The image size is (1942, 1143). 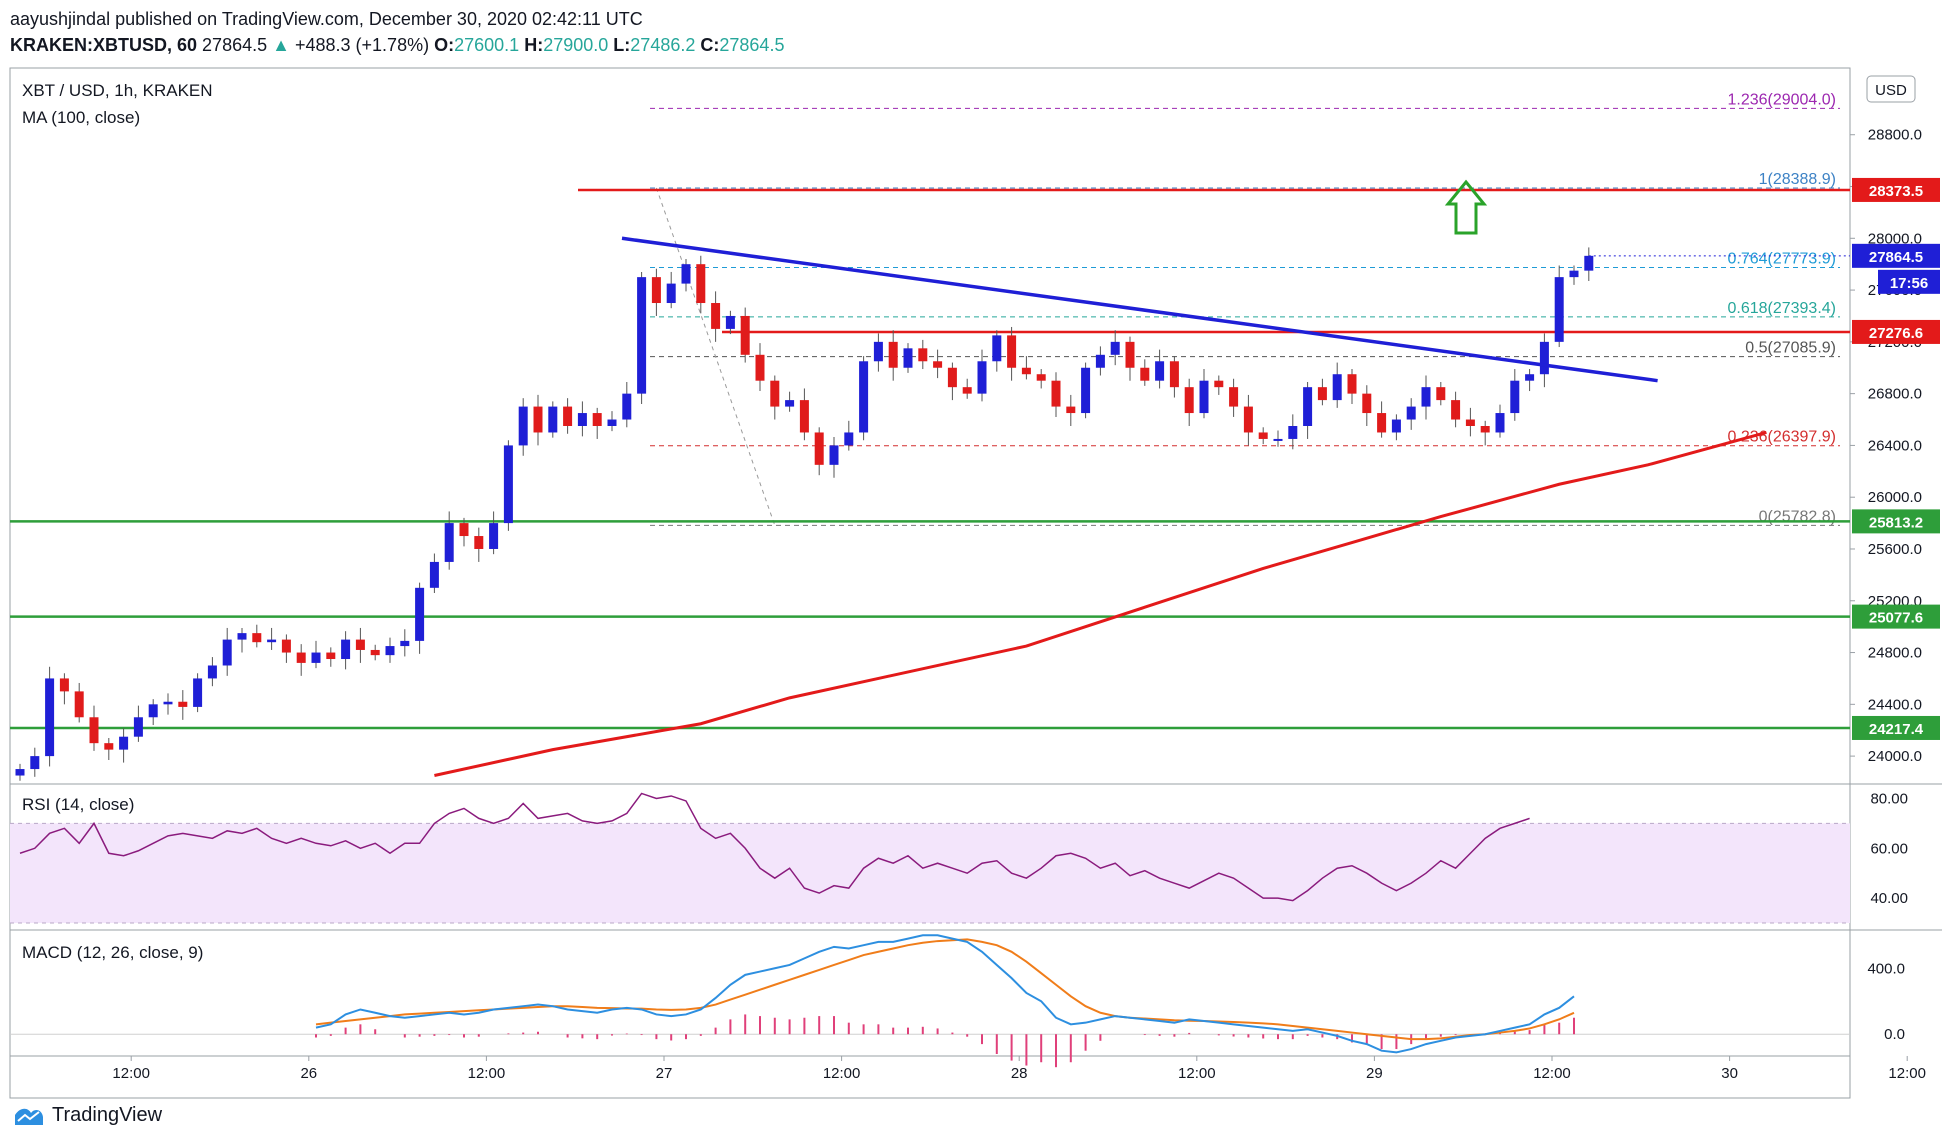 What do you see at coordinates (1019, 1073) in the screenshot?
I see `time-tick-label: 28` at bounding box center [1019, 1073].